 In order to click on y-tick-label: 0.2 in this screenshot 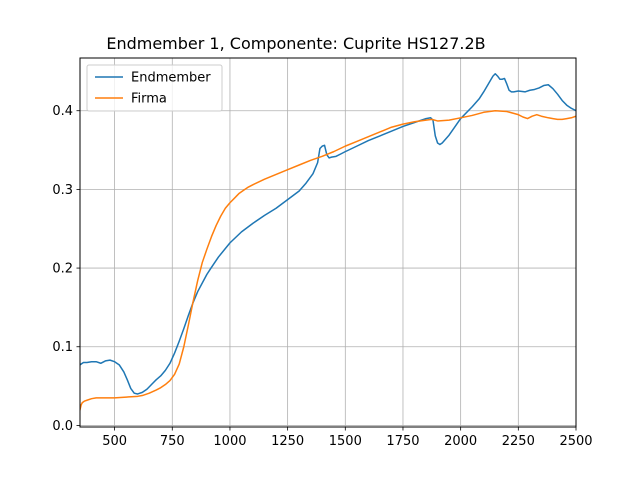, I will do `click(62, 269)`.